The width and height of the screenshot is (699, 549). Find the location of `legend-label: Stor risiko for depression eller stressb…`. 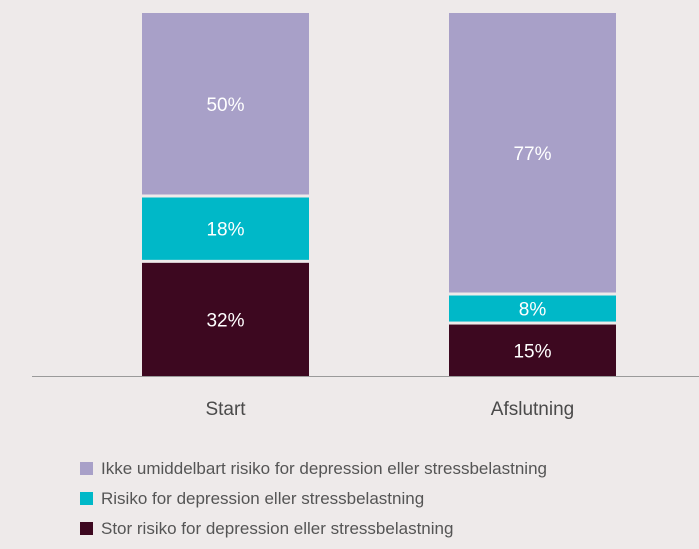

legend-label: Stor risiko for depression eller stressb… is located at coordinates (277, 528).